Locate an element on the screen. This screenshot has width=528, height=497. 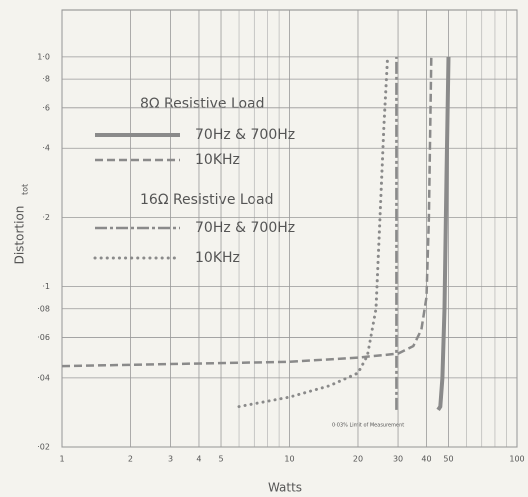
x-tick-label: 4 is located at coordinates (198, 459).